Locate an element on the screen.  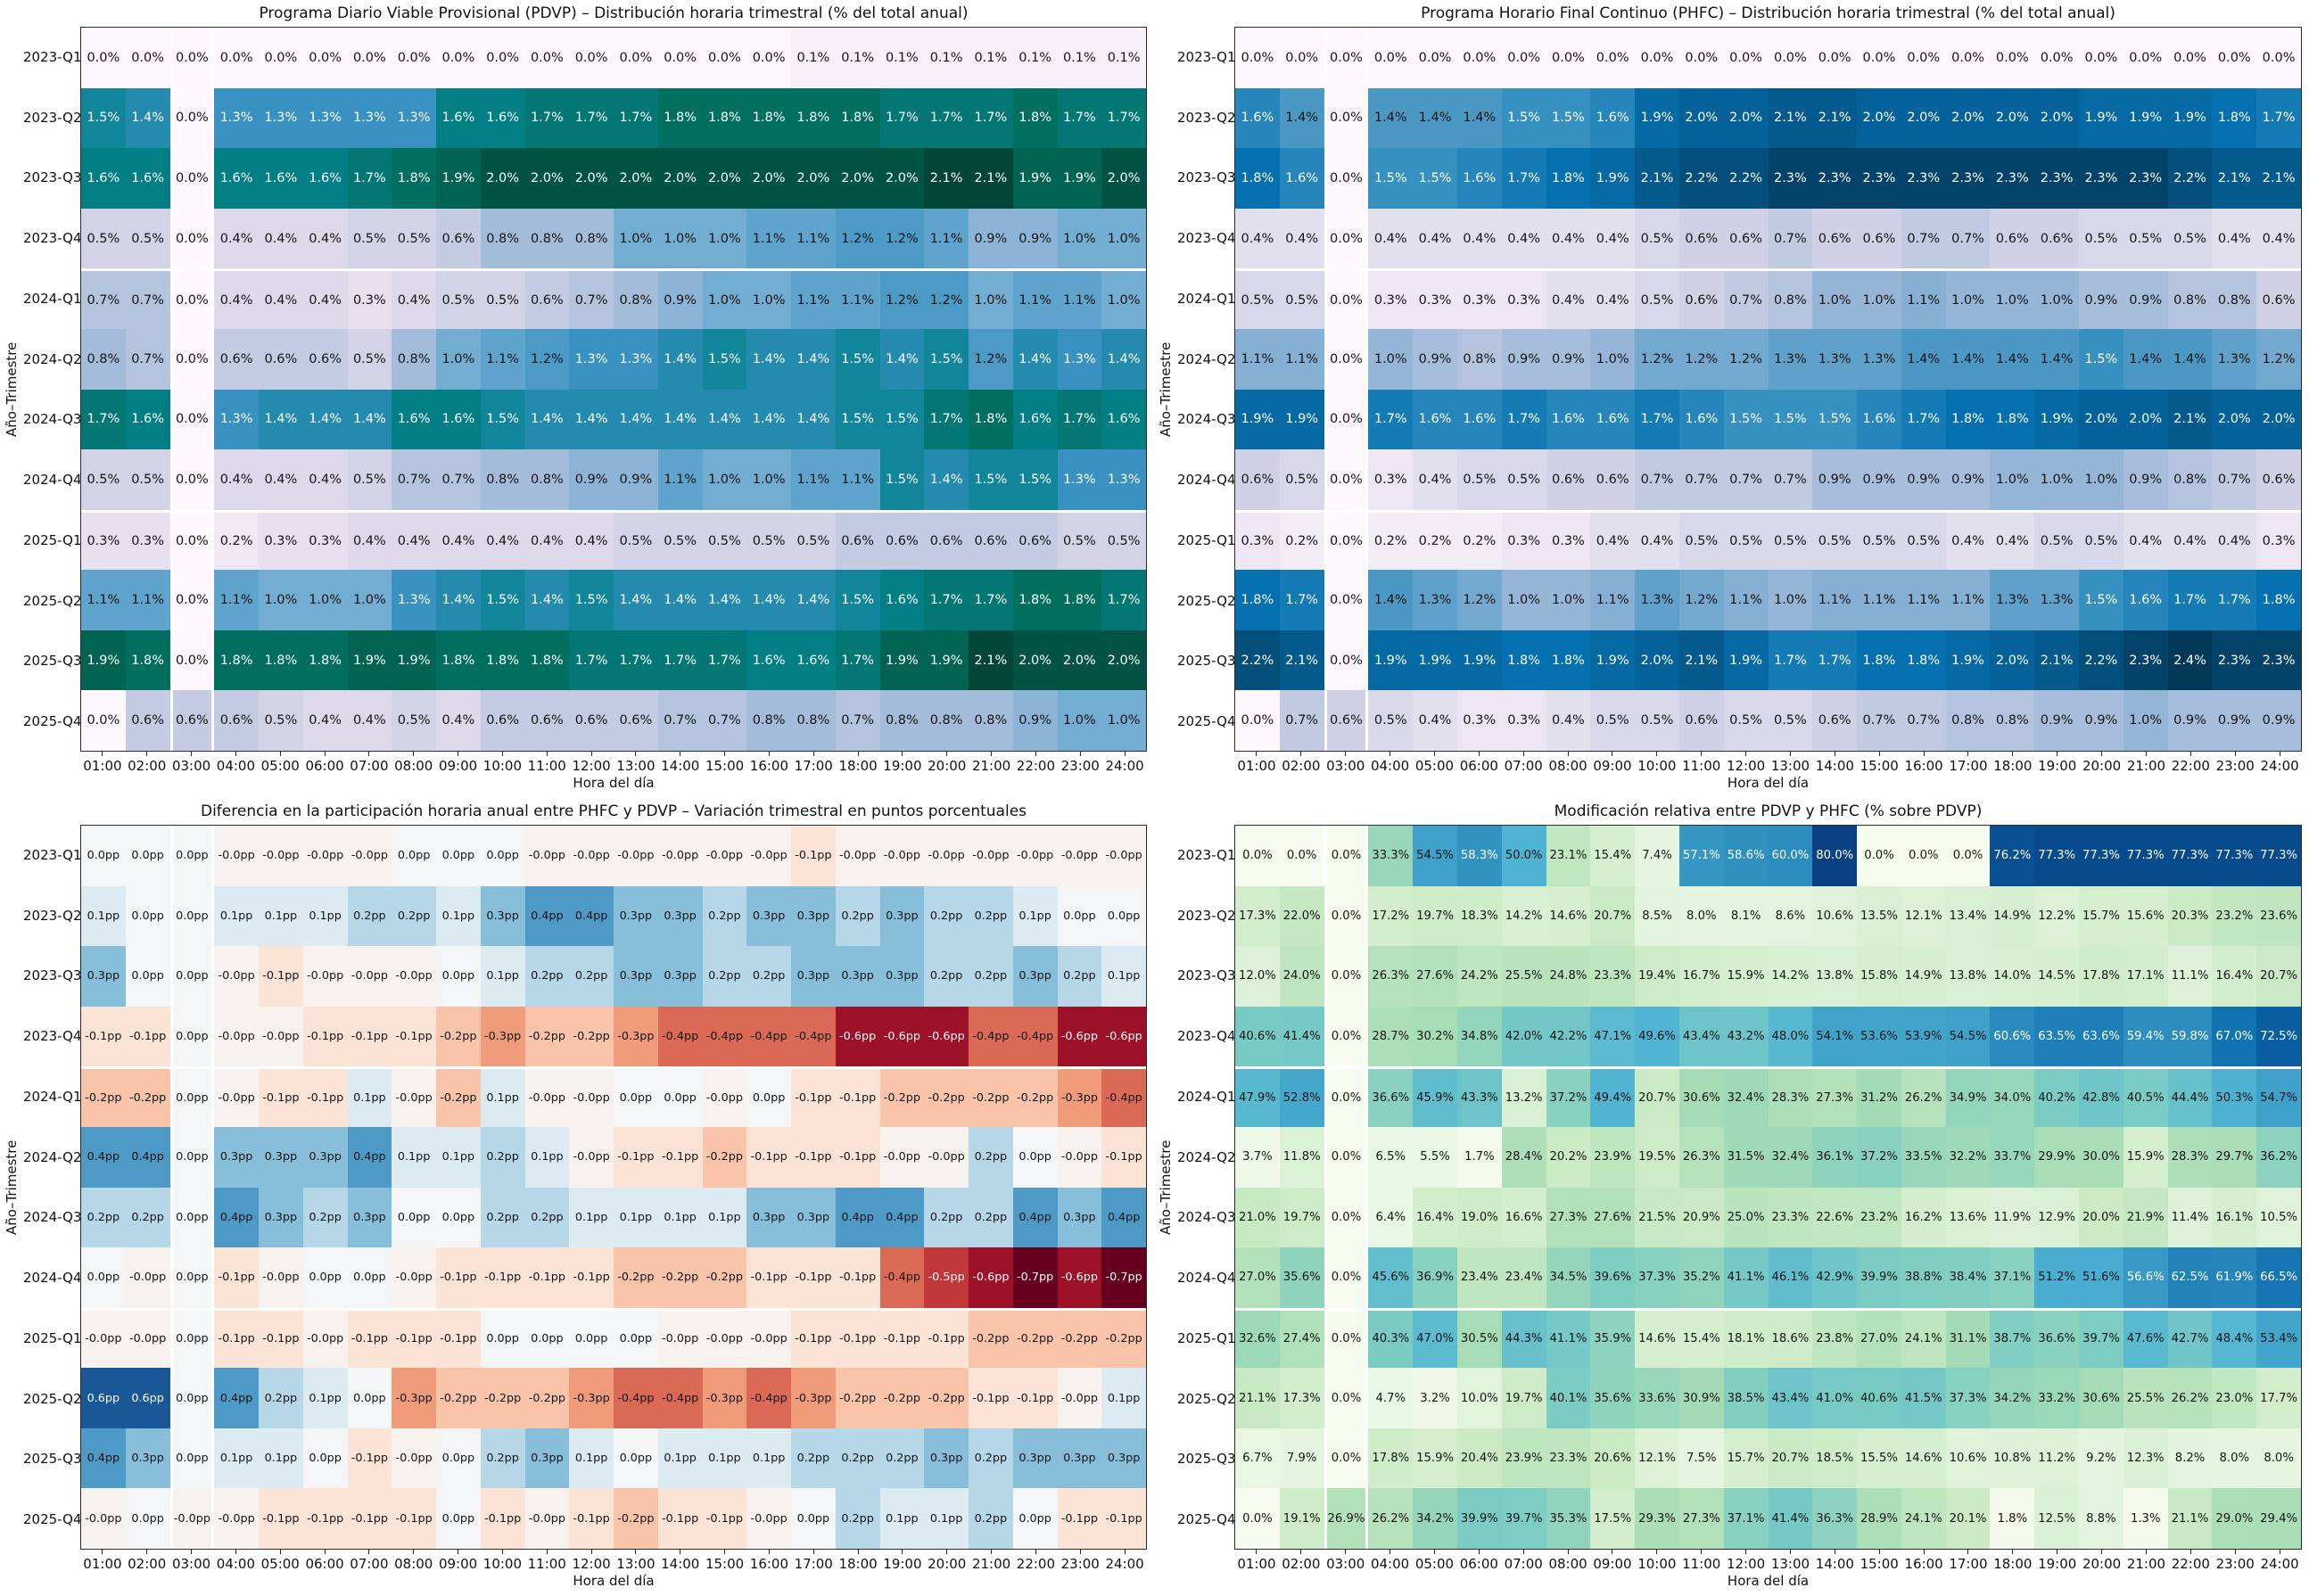
heatmap-cell: 0.3% is located at coordinates (103, 540).